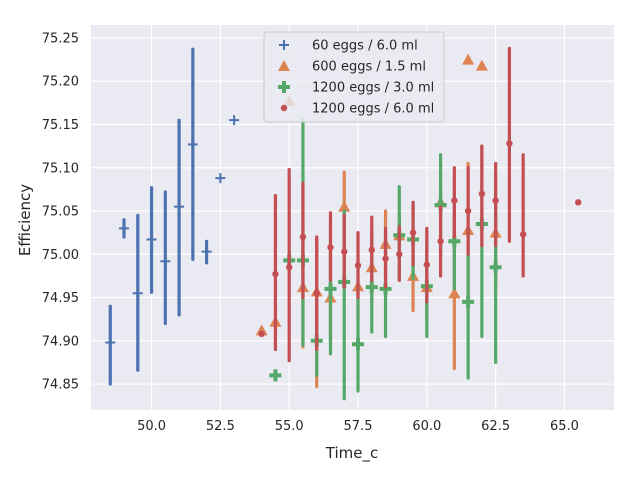 The width and height of the screenshot is (640, 478). What do you see at coordinates (426, 426) in the screenshot?
I see `x-tick-label: 60.0` at bounding box center [426, 426].